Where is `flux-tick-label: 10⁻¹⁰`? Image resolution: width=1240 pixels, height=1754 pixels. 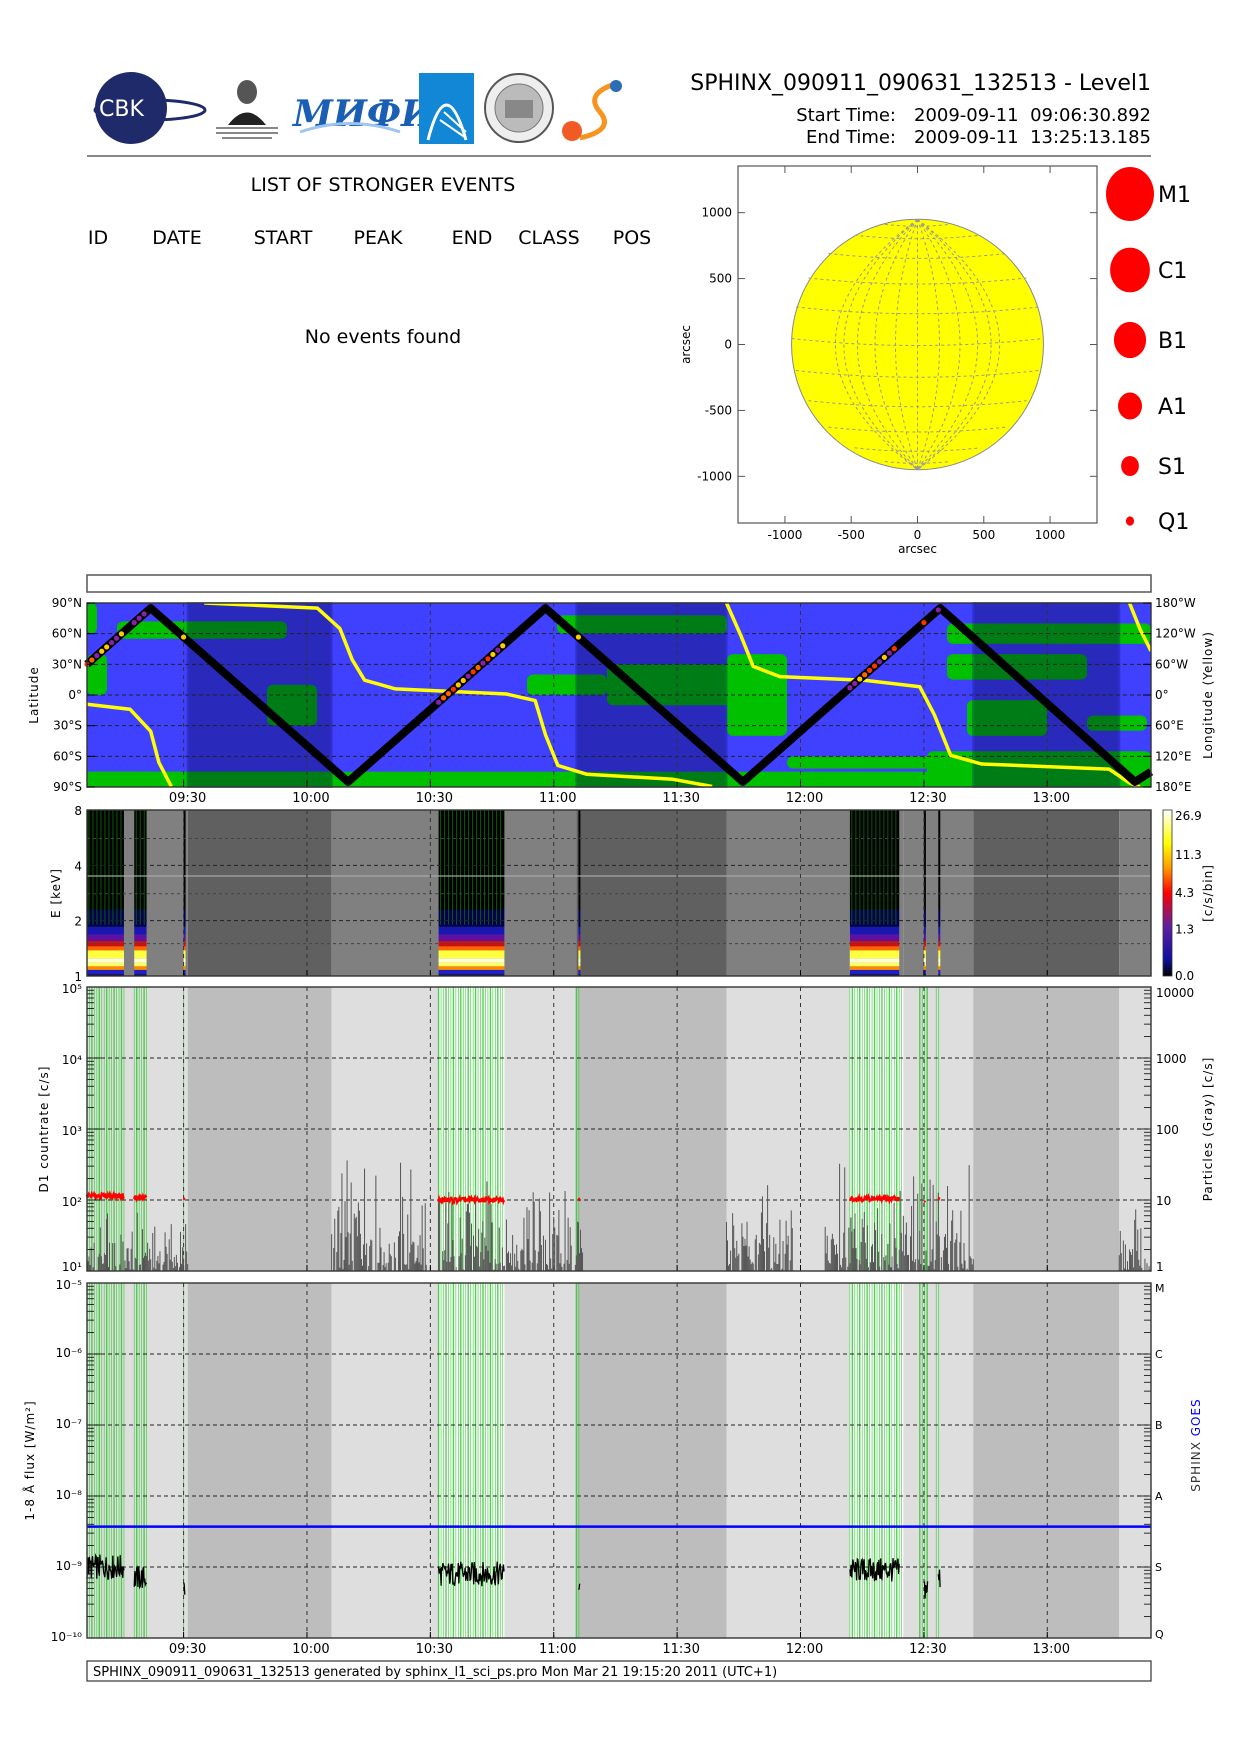
flux-tick-label: 10⁻¹⁰ is located at coordinates (66, 1637).